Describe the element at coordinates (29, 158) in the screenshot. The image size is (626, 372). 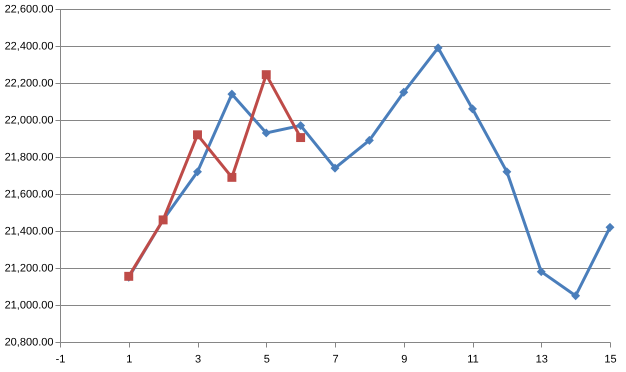
I see `y-tick-label: 21,800.00` at that location.